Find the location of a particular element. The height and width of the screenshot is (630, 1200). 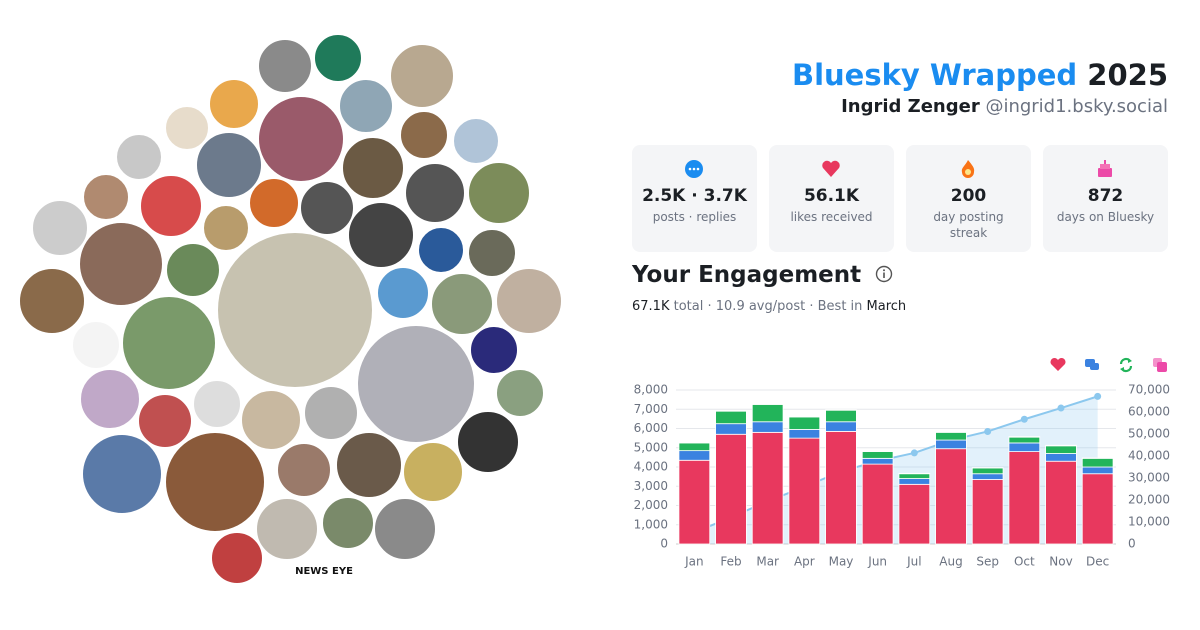

x-tick-label: Mar is located at coordinates (767, 562).